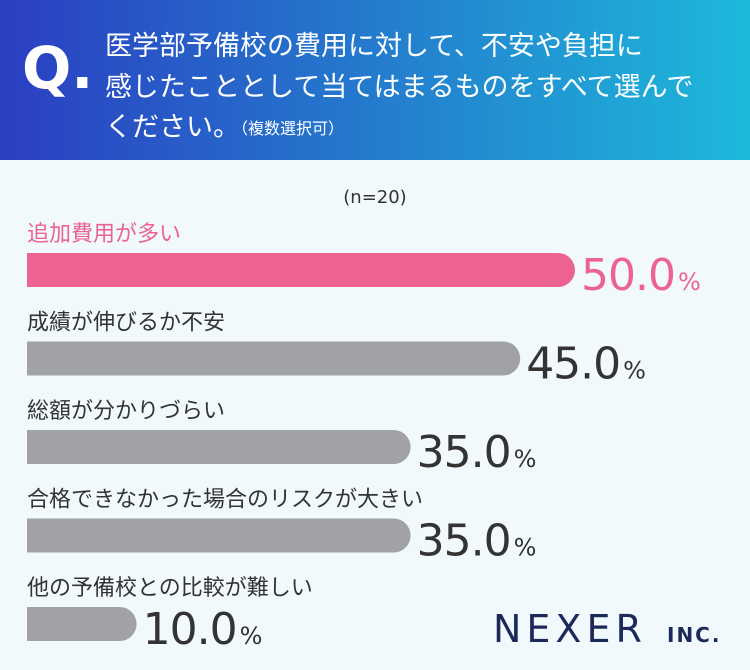 The height and width of the screenshot is (670, 750). I want to click on q-mark: Q., so click(57, 68).